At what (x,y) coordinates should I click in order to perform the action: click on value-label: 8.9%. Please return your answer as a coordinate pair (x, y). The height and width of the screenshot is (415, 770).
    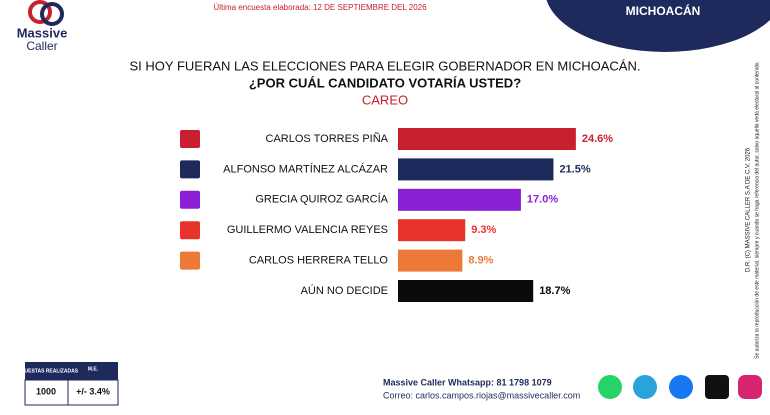
    Looking at the image, I should click on (480, 261).